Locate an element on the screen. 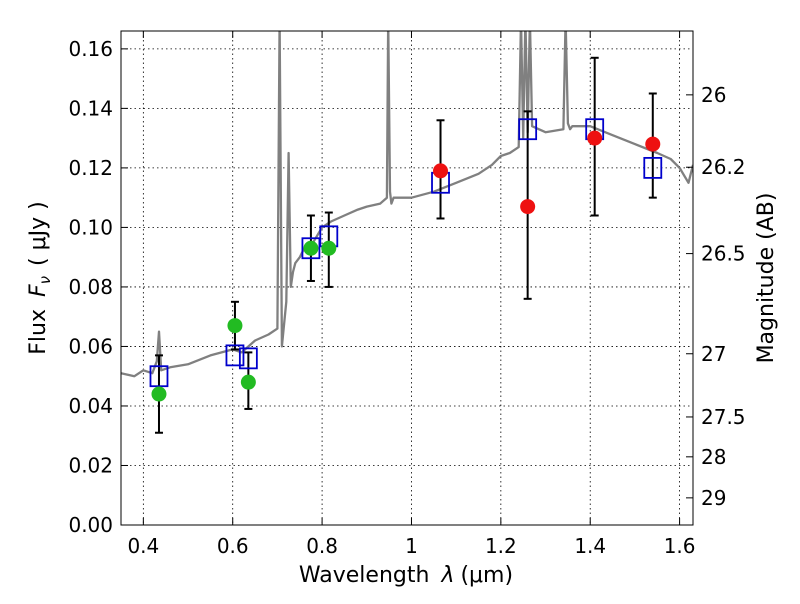 This screenshot has width=800, height=604. y-tick-label: 0.16 is located at coordinates (90, 49).